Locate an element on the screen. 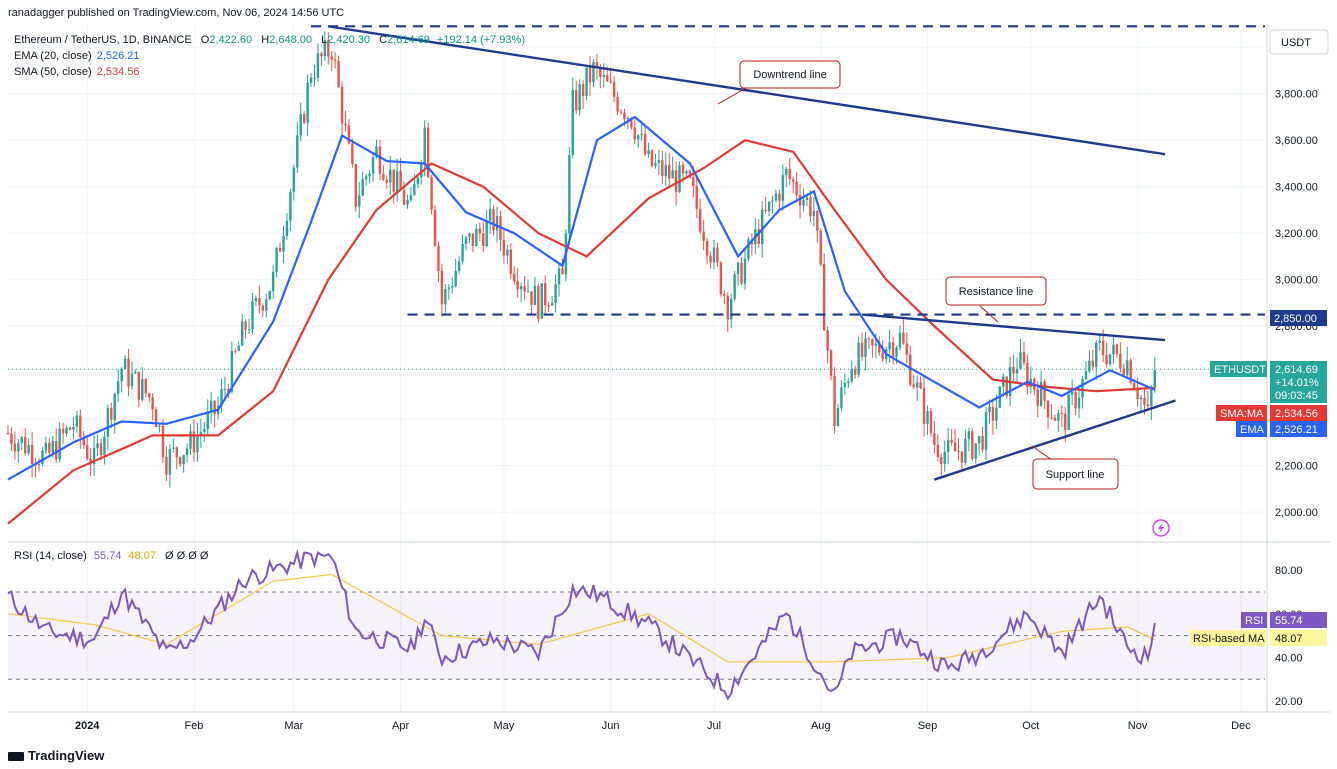 This screenshot has height=769, width=1337. downtrend-callout: Downtrend line is located at coordinates (779, 82).